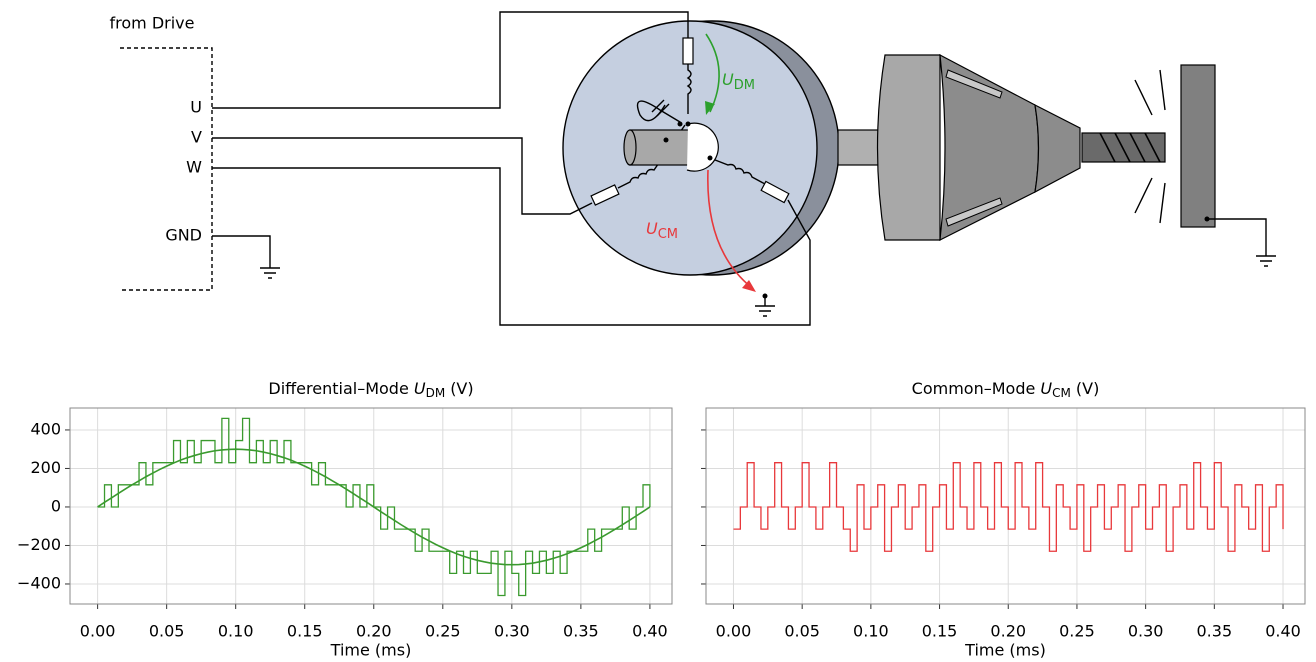 The image size is (1316, 662). I want to click on windings, so click(691, 126).